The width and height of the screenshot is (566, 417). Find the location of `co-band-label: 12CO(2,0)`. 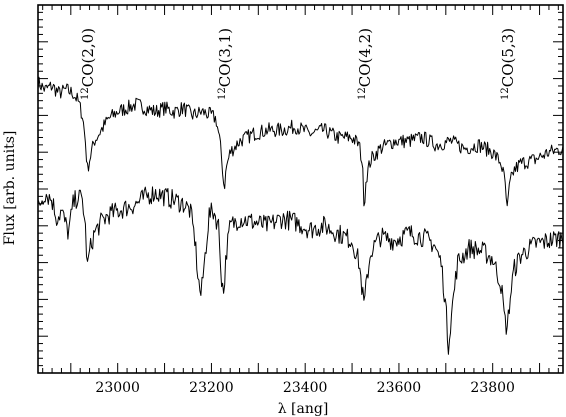

co-band-label: 12CO(2,0) is located at coordinates (88, 64).